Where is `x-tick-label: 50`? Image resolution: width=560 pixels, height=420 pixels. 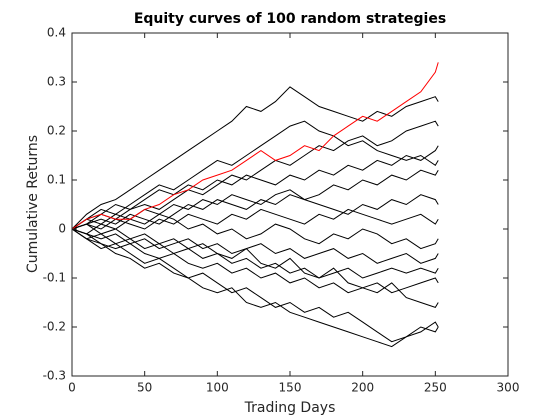
x-tick-label: 50 is located at coordinates (144, 388).